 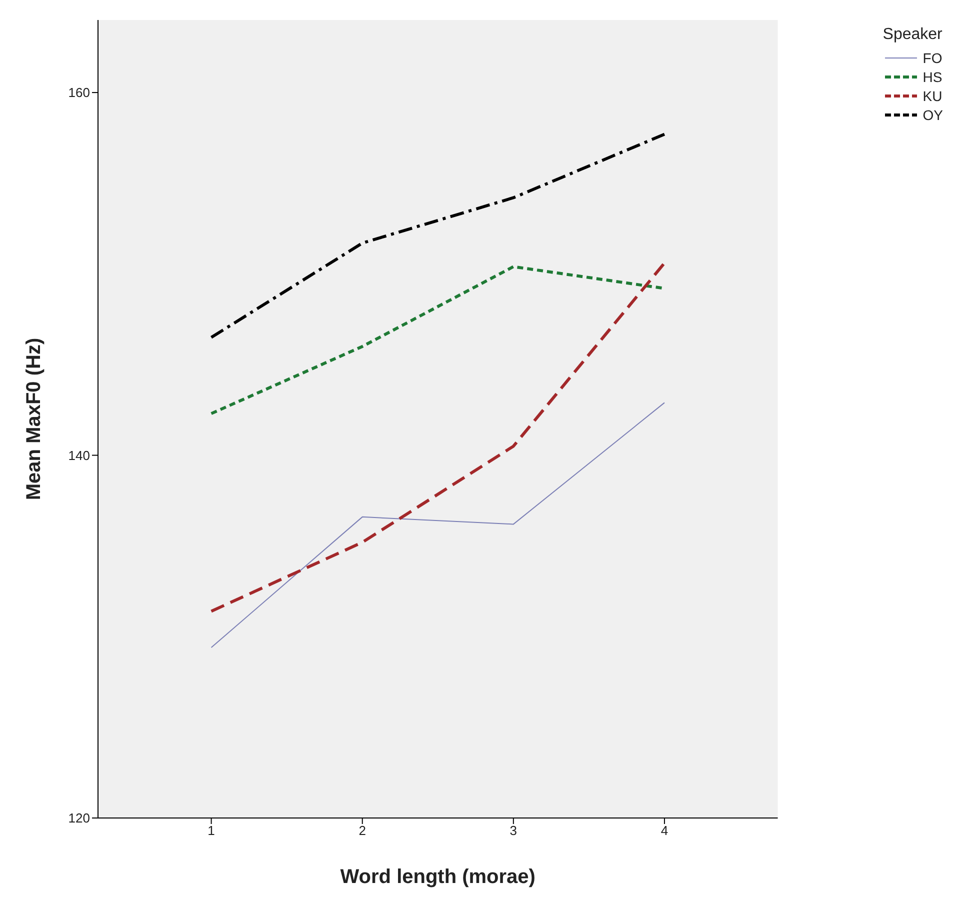 I want to click on y-axis-title: Mean MaxF0 (Hz), so click(x=34, y=419).